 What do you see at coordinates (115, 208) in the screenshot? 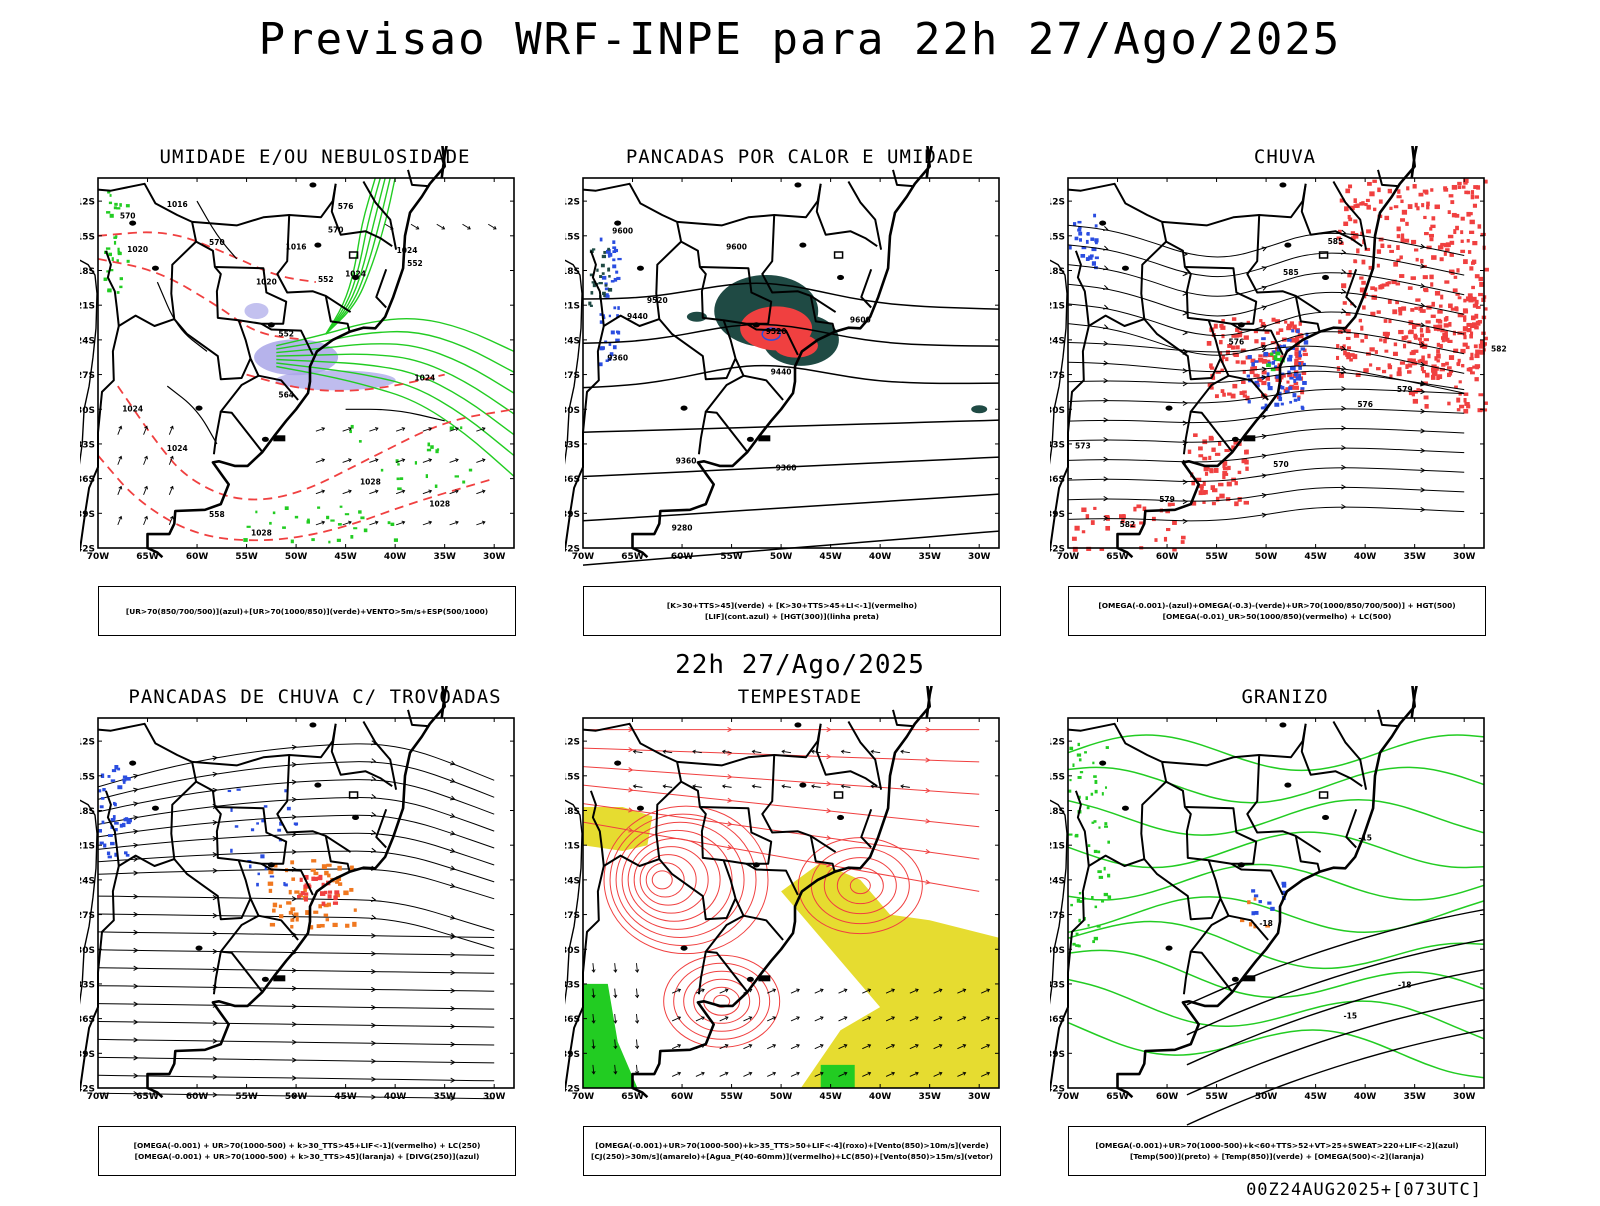
I see `humidity-speckle-green` at bounding box center [115, 208].